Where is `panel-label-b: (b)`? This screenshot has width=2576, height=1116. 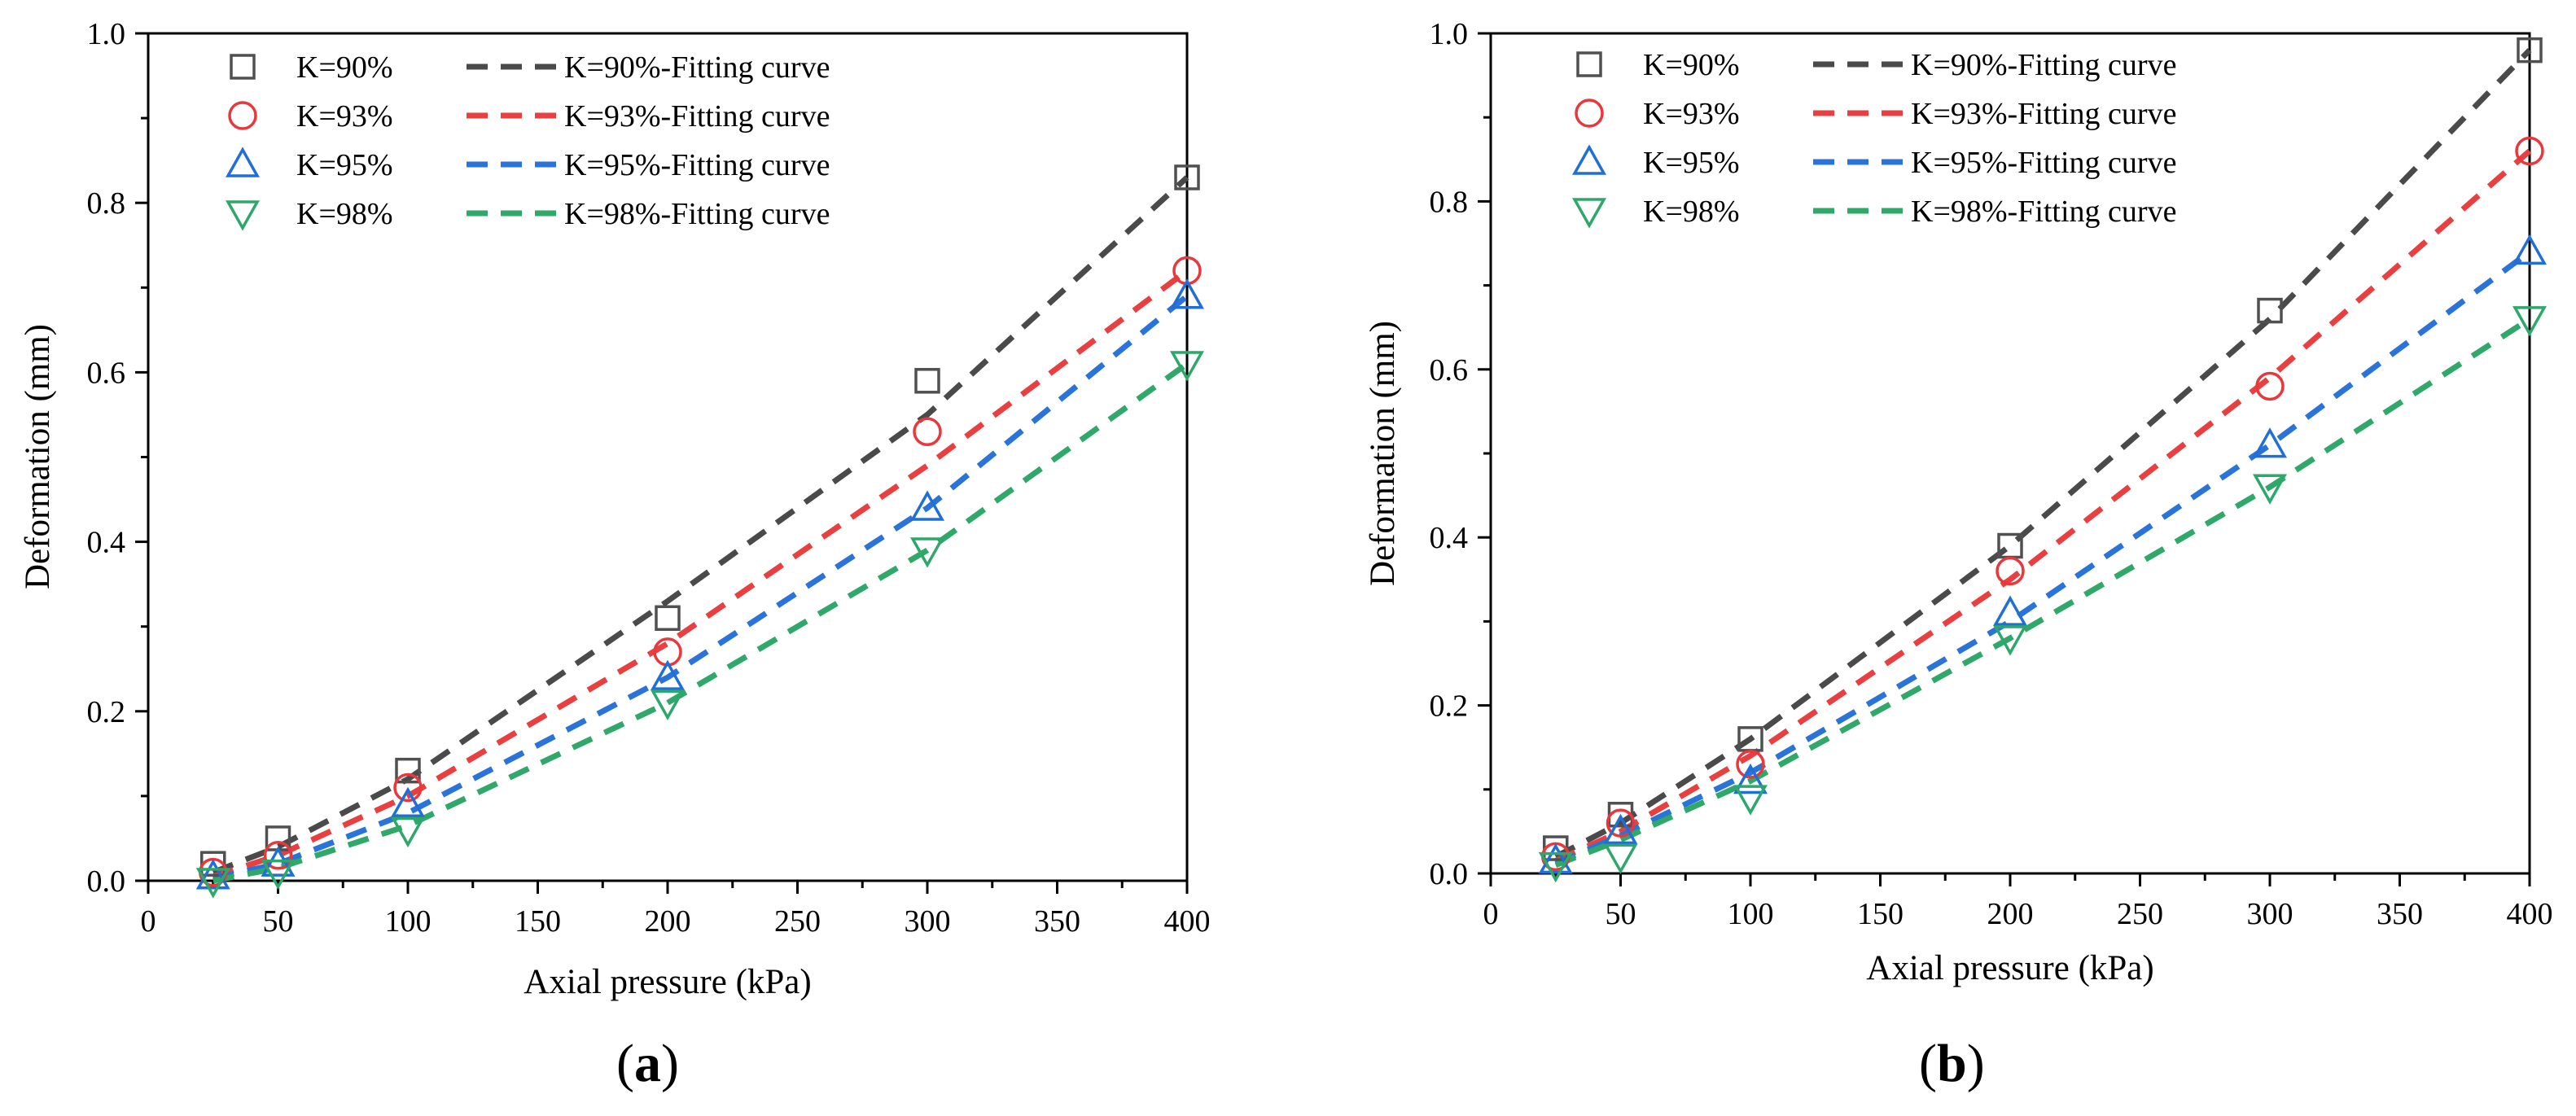 panel-label-b: (b) is located at coordinates (1952, 1064).